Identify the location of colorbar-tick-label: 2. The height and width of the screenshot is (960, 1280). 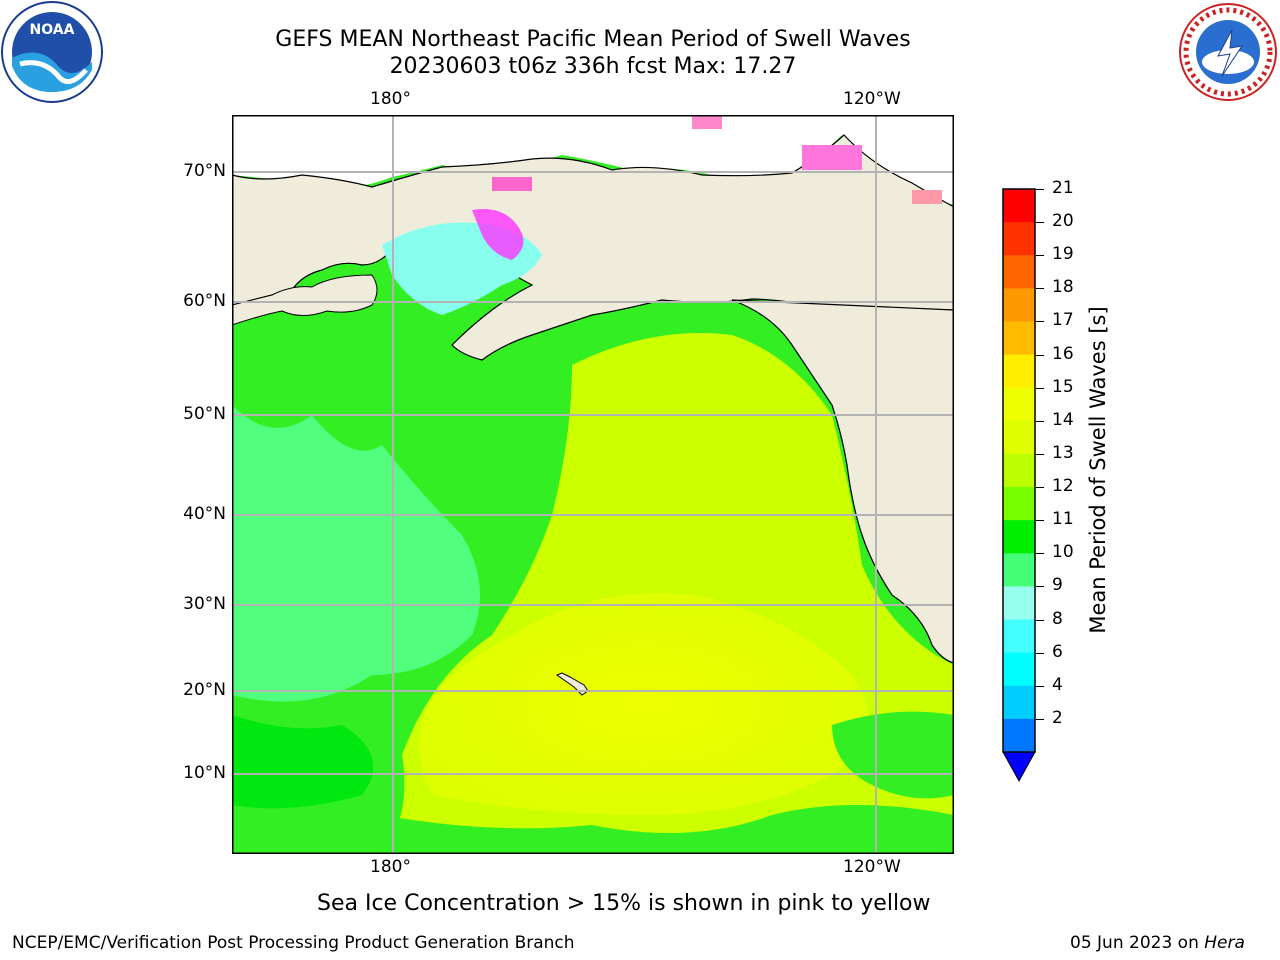
(1057, 717).